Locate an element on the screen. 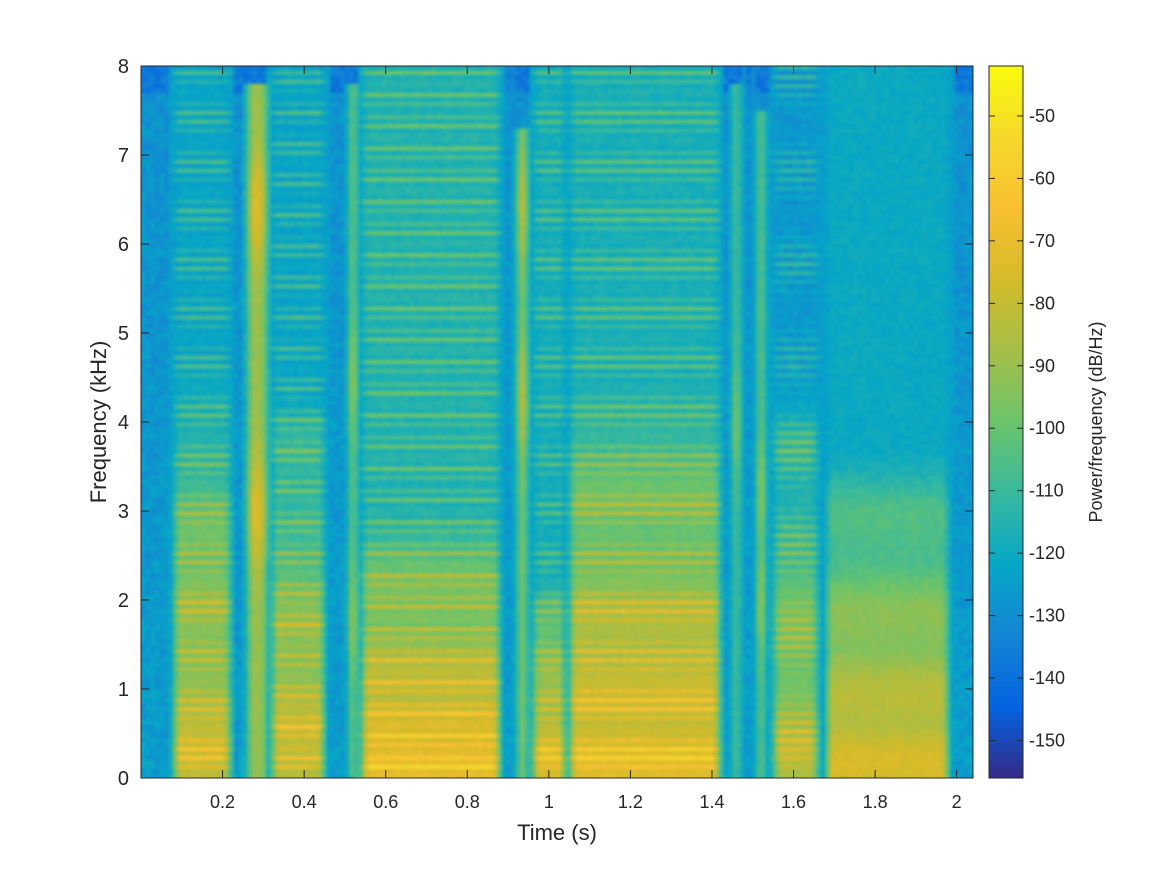  y-tick-label: 1 is located at coordinates (123, 690).